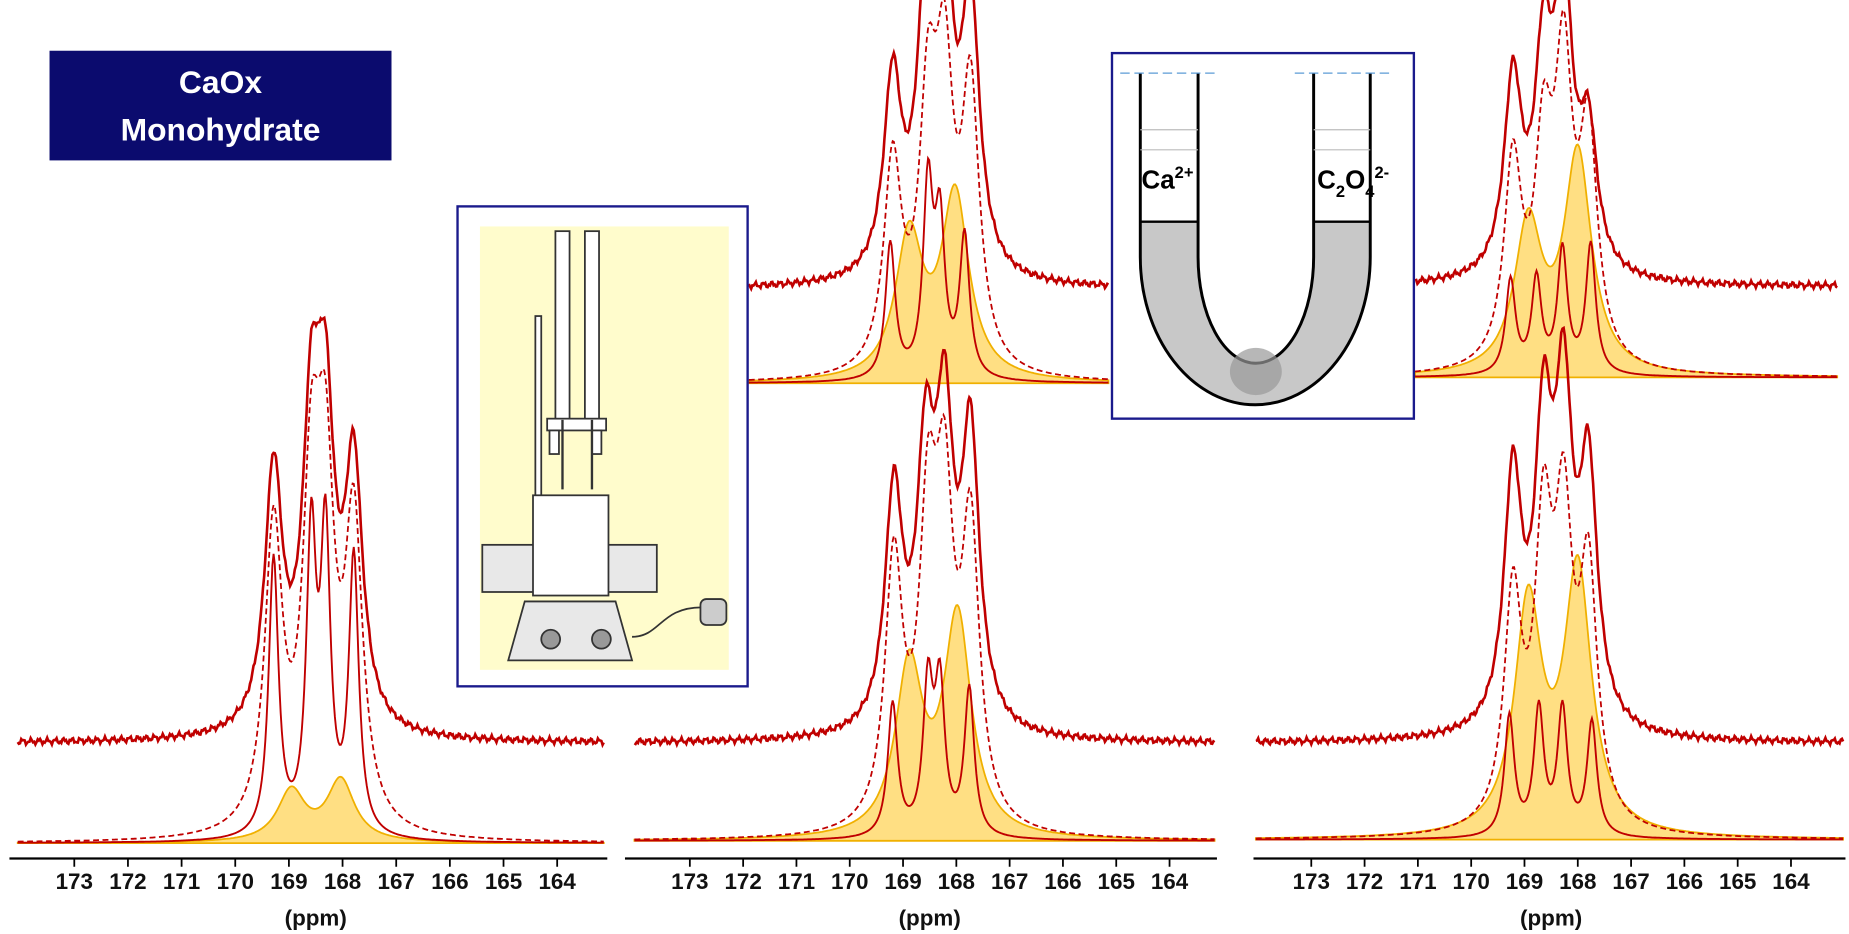 Image resolution: width=1849 pixels, height=934 pixels. I want to click on ion-label: C2O42-, so click(1353, 182).